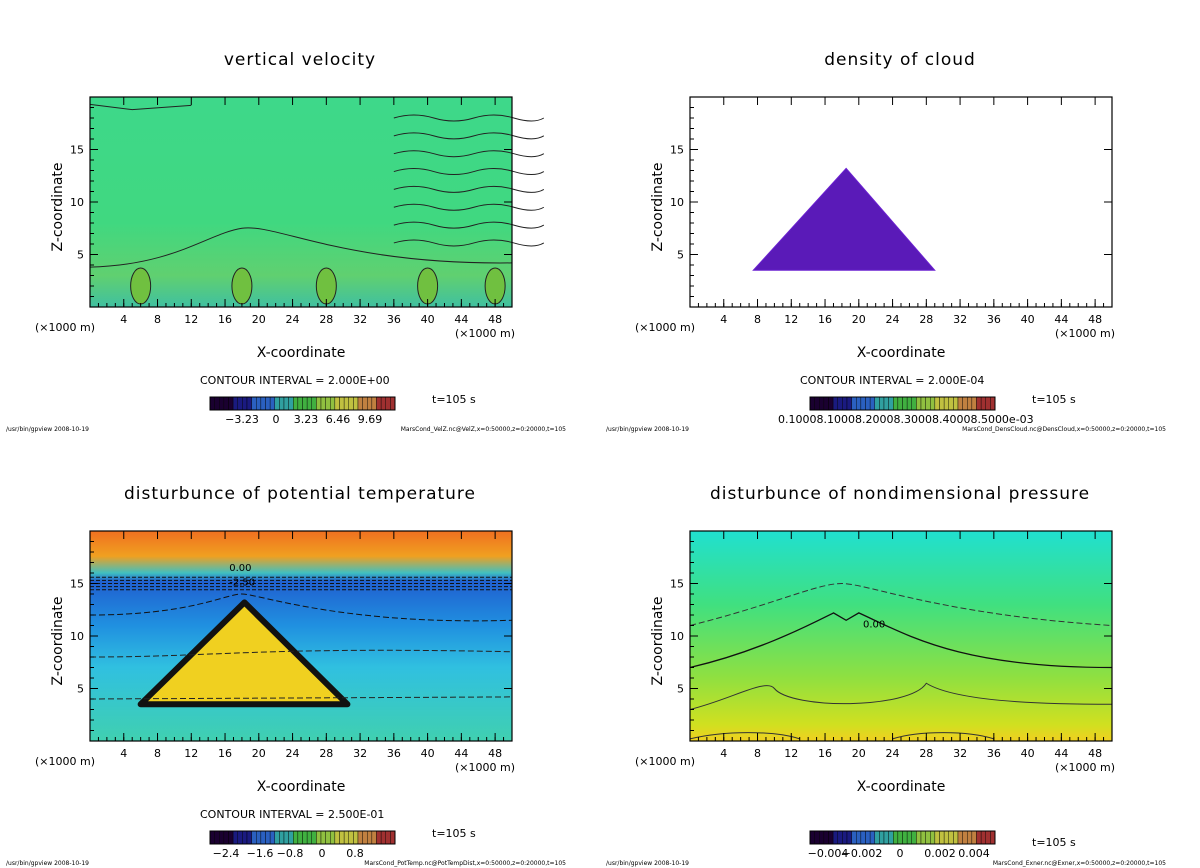 The width and height of the screenshot is (1200, 868). Describe the element at coordinates (844, 219) in the screenshot. I see `cloud-region` at that location.